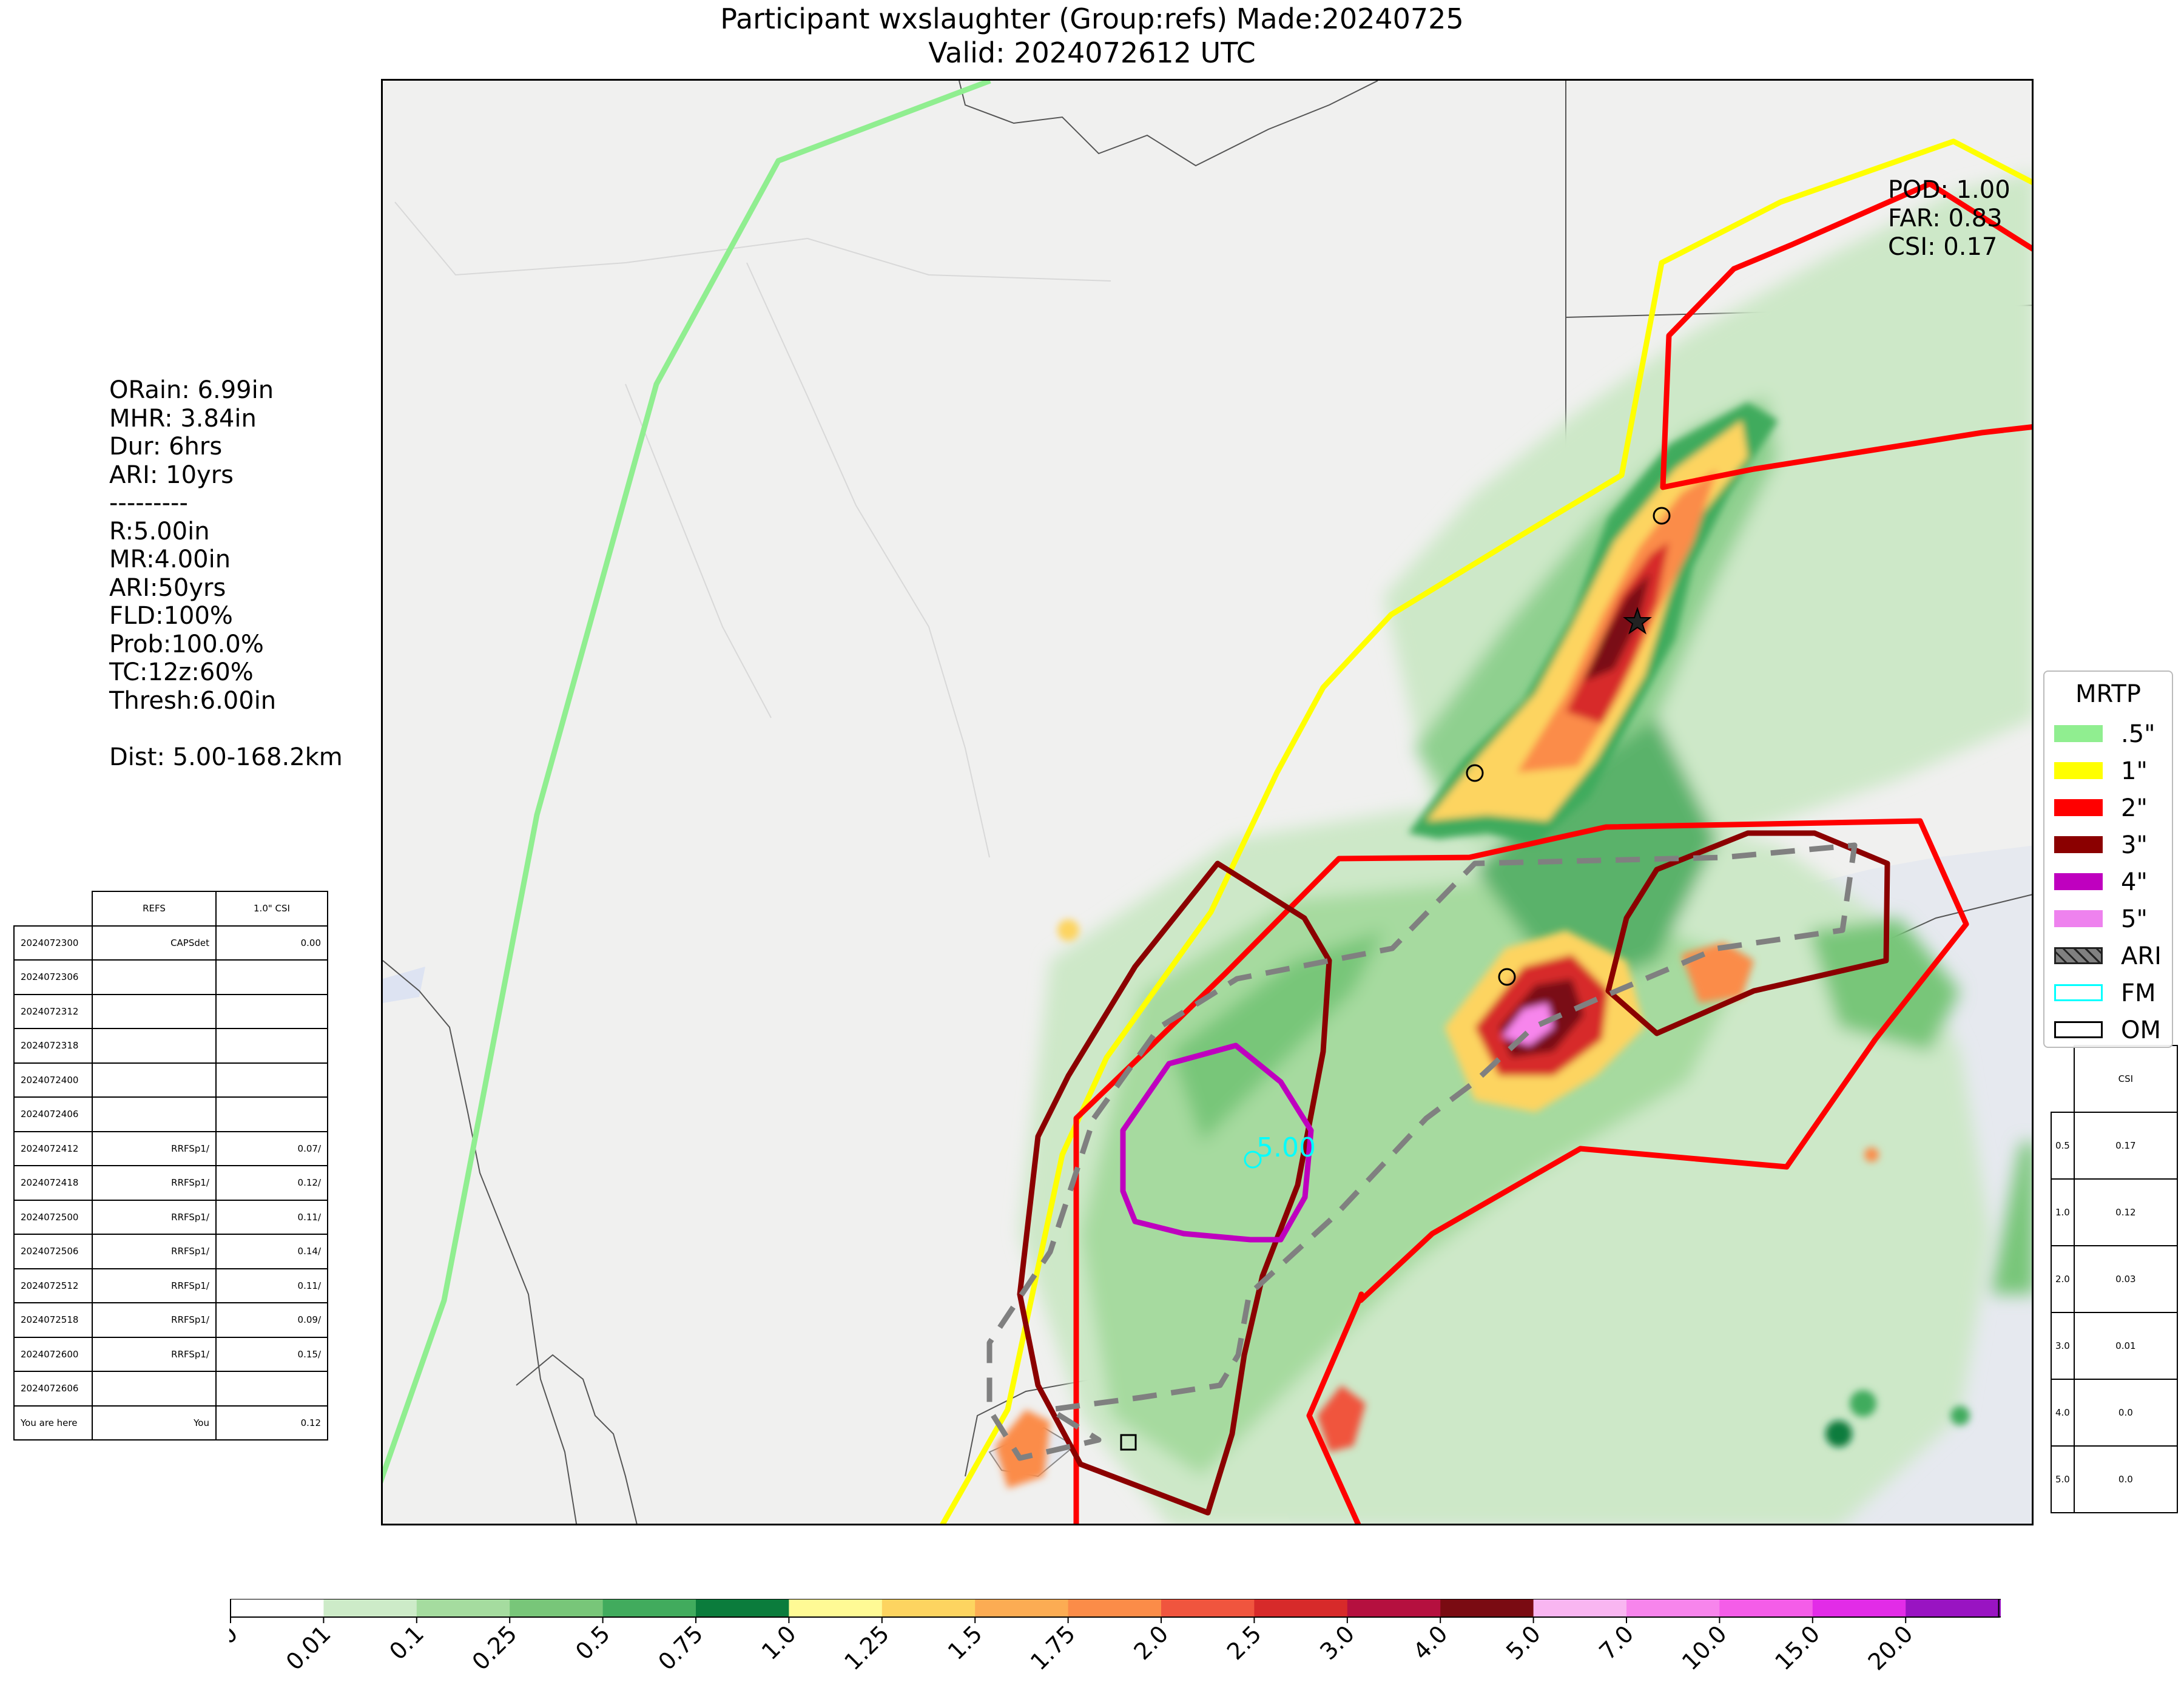 The image size is (2184, 1699). Describe the element at coordinates (271, 1148) in the screenshot. I see `table-cell: 0.07/` at that location.